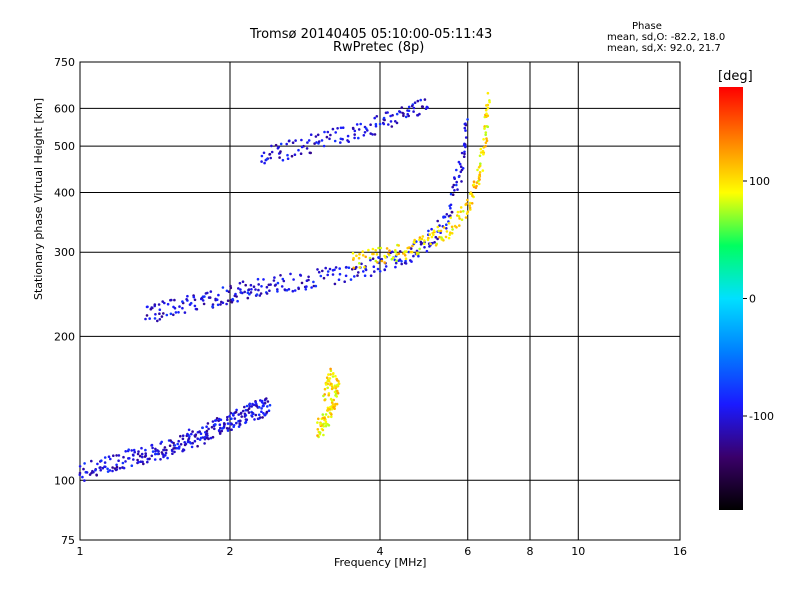  I want to click on colorbar-tick-label: -100, so click(761, 416).